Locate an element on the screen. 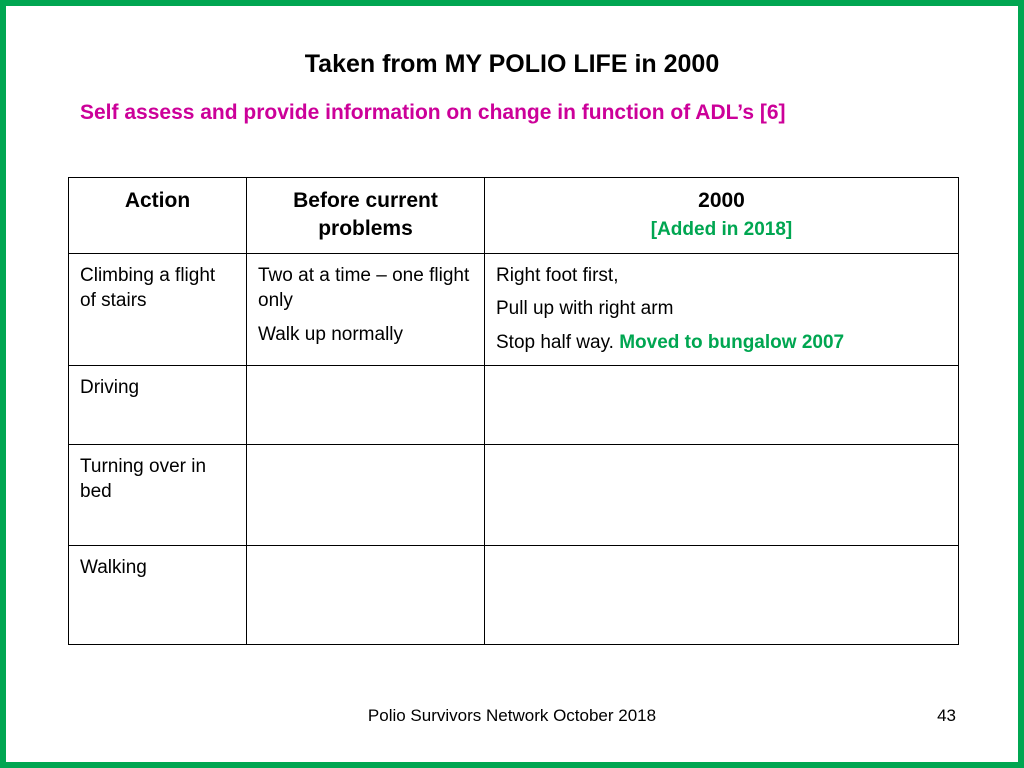  header-before: Before current problems is located at coordinates (365, 215).